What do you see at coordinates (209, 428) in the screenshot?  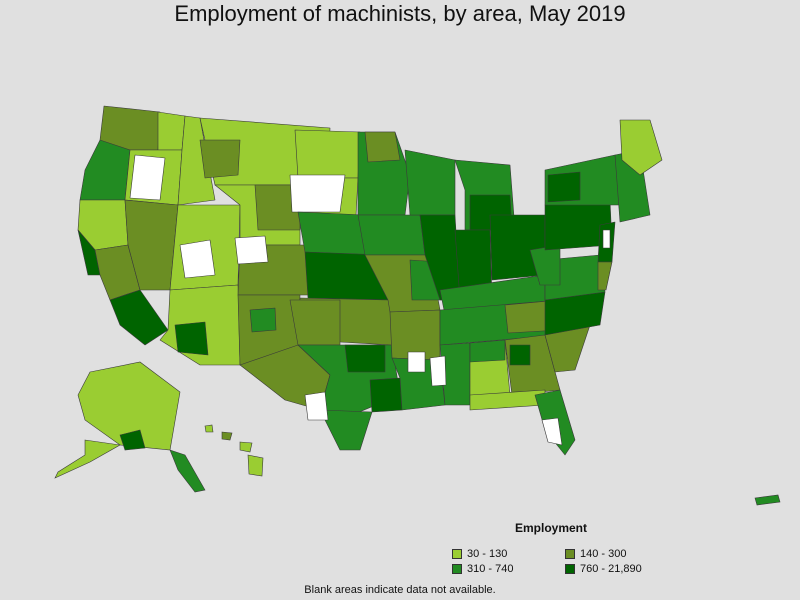 I see `region-hawaii-kauai` at bounding box center [209, 428].